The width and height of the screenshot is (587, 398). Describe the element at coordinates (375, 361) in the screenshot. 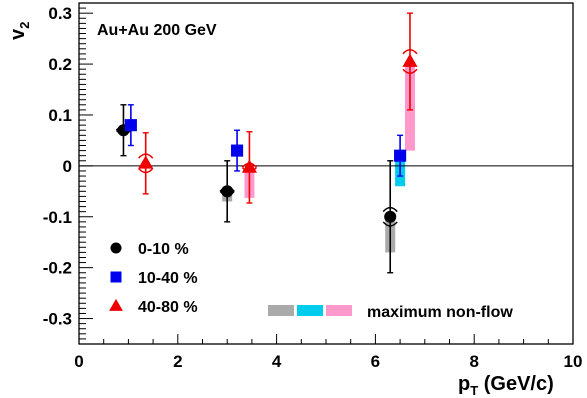

I see `x-tick-label: 6` at that location.